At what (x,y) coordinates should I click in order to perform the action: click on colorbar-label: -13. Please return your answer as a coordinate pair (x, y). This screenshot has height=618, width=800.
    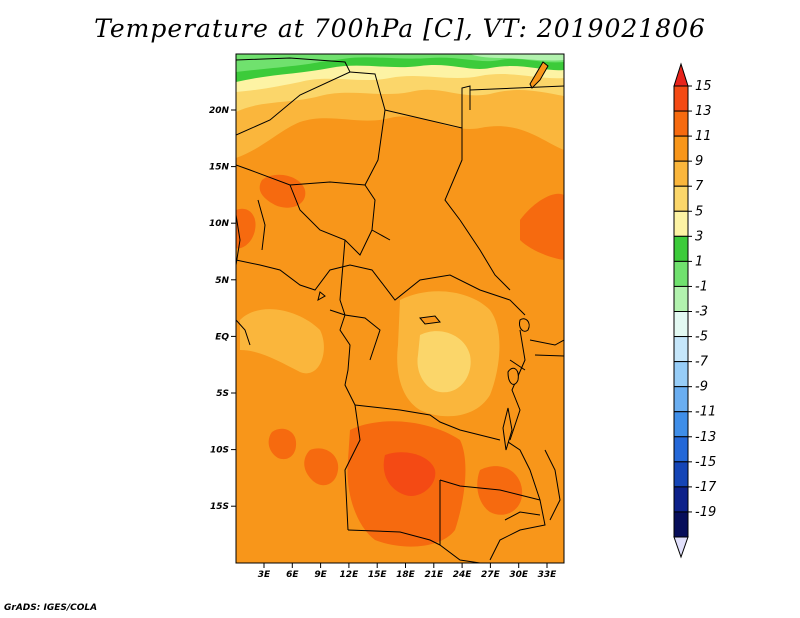
    Looking at the image, I should click on (705, 437).